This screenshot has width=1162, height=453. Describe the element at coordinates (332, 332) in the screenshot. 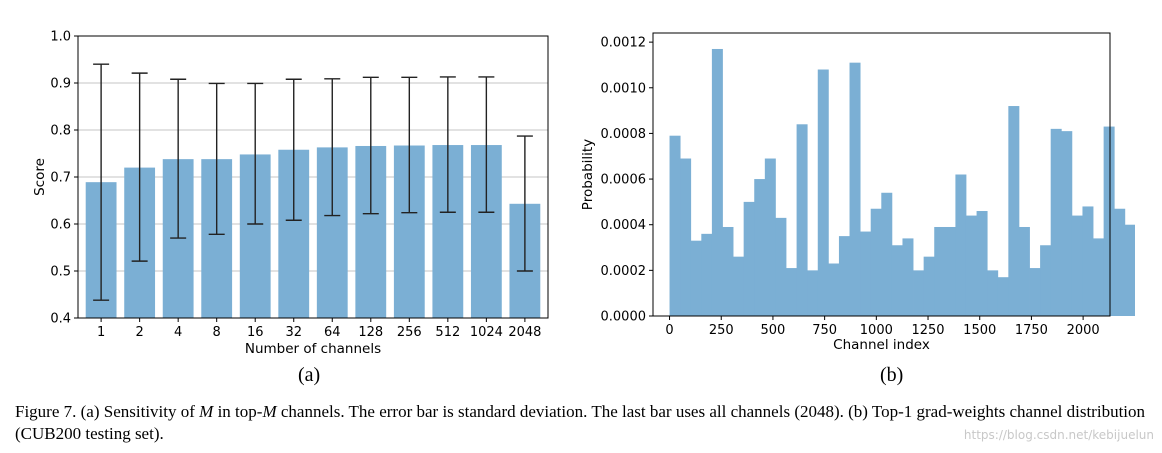

I see `x-tick-label: 64` at that location.